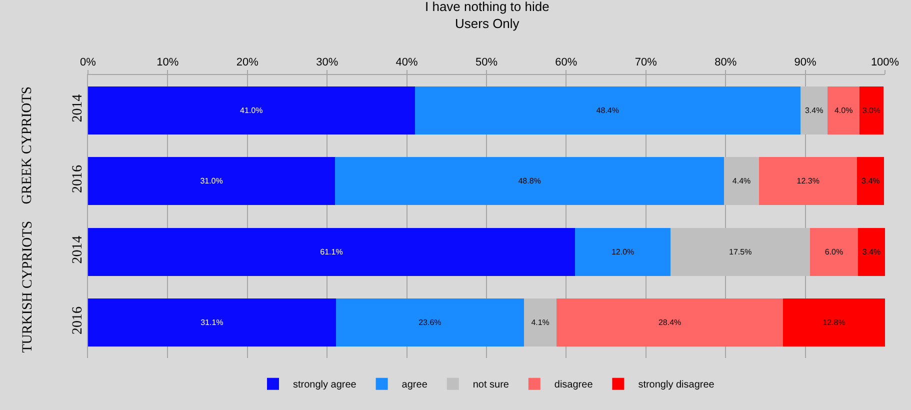 This screenshot has height=410, width=911. I want to click on chart-title: I have nothing to hide, so click(487, 7).